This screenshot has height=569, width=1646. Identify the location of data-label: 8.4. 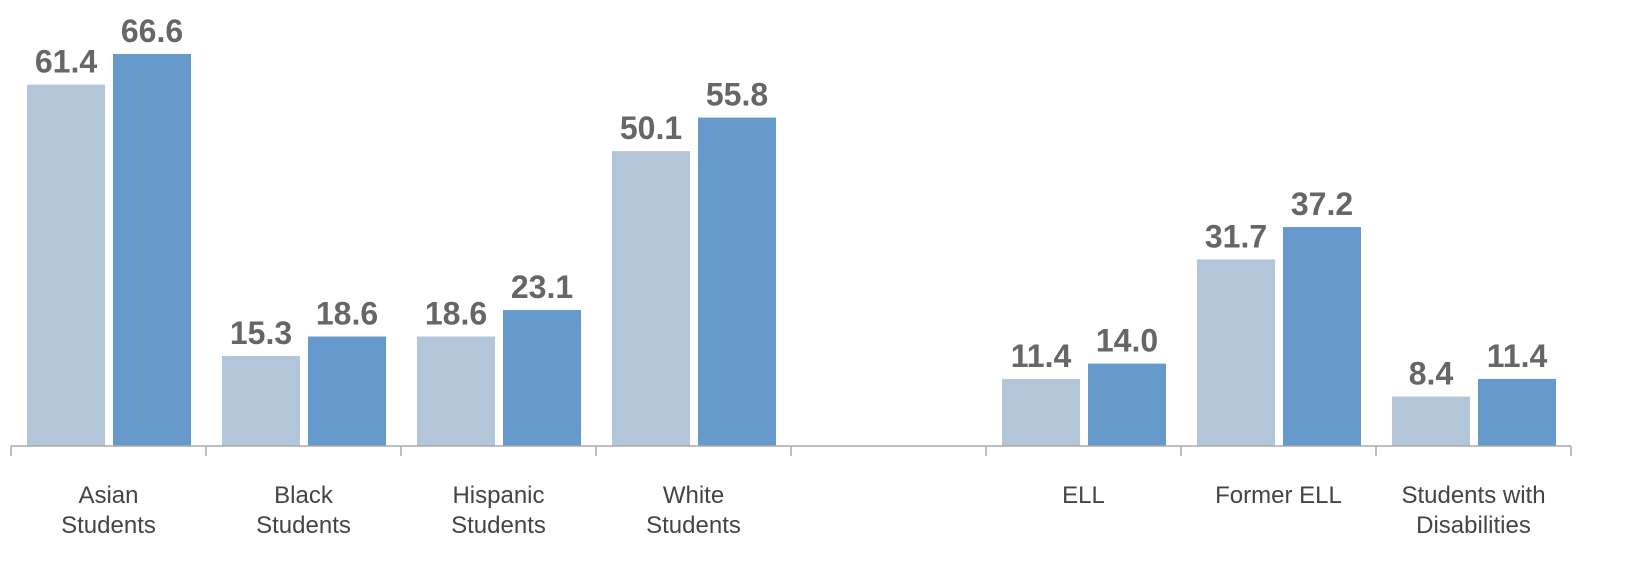
(1431, 374).